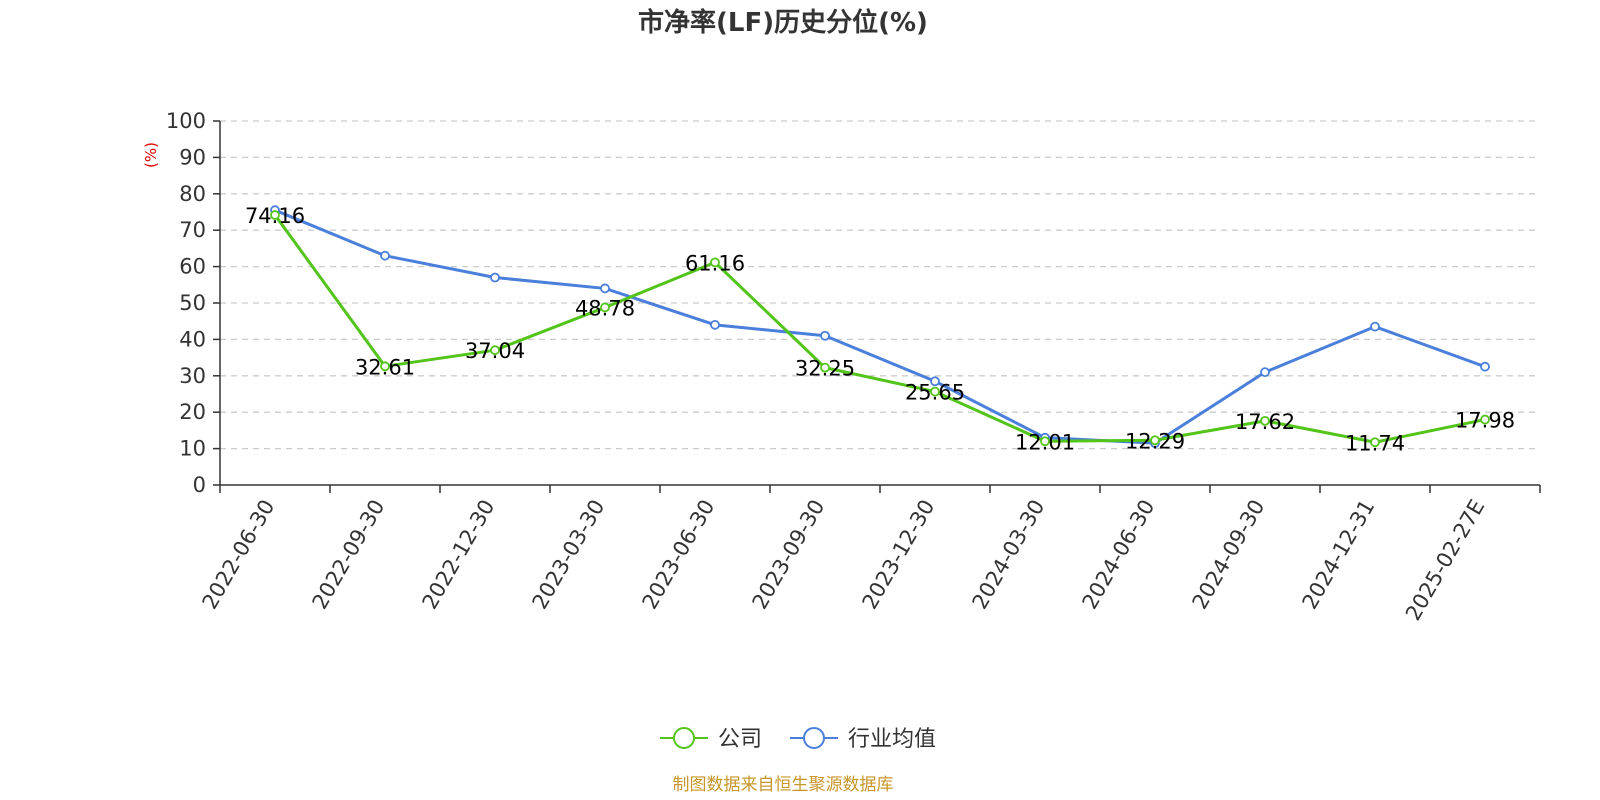 This screenshot has height=800, width=1600. What do you see at coordinates (892, 739) in the screenshot?
I see `legend-label: 行业均值` at bounding box center [892, 739].